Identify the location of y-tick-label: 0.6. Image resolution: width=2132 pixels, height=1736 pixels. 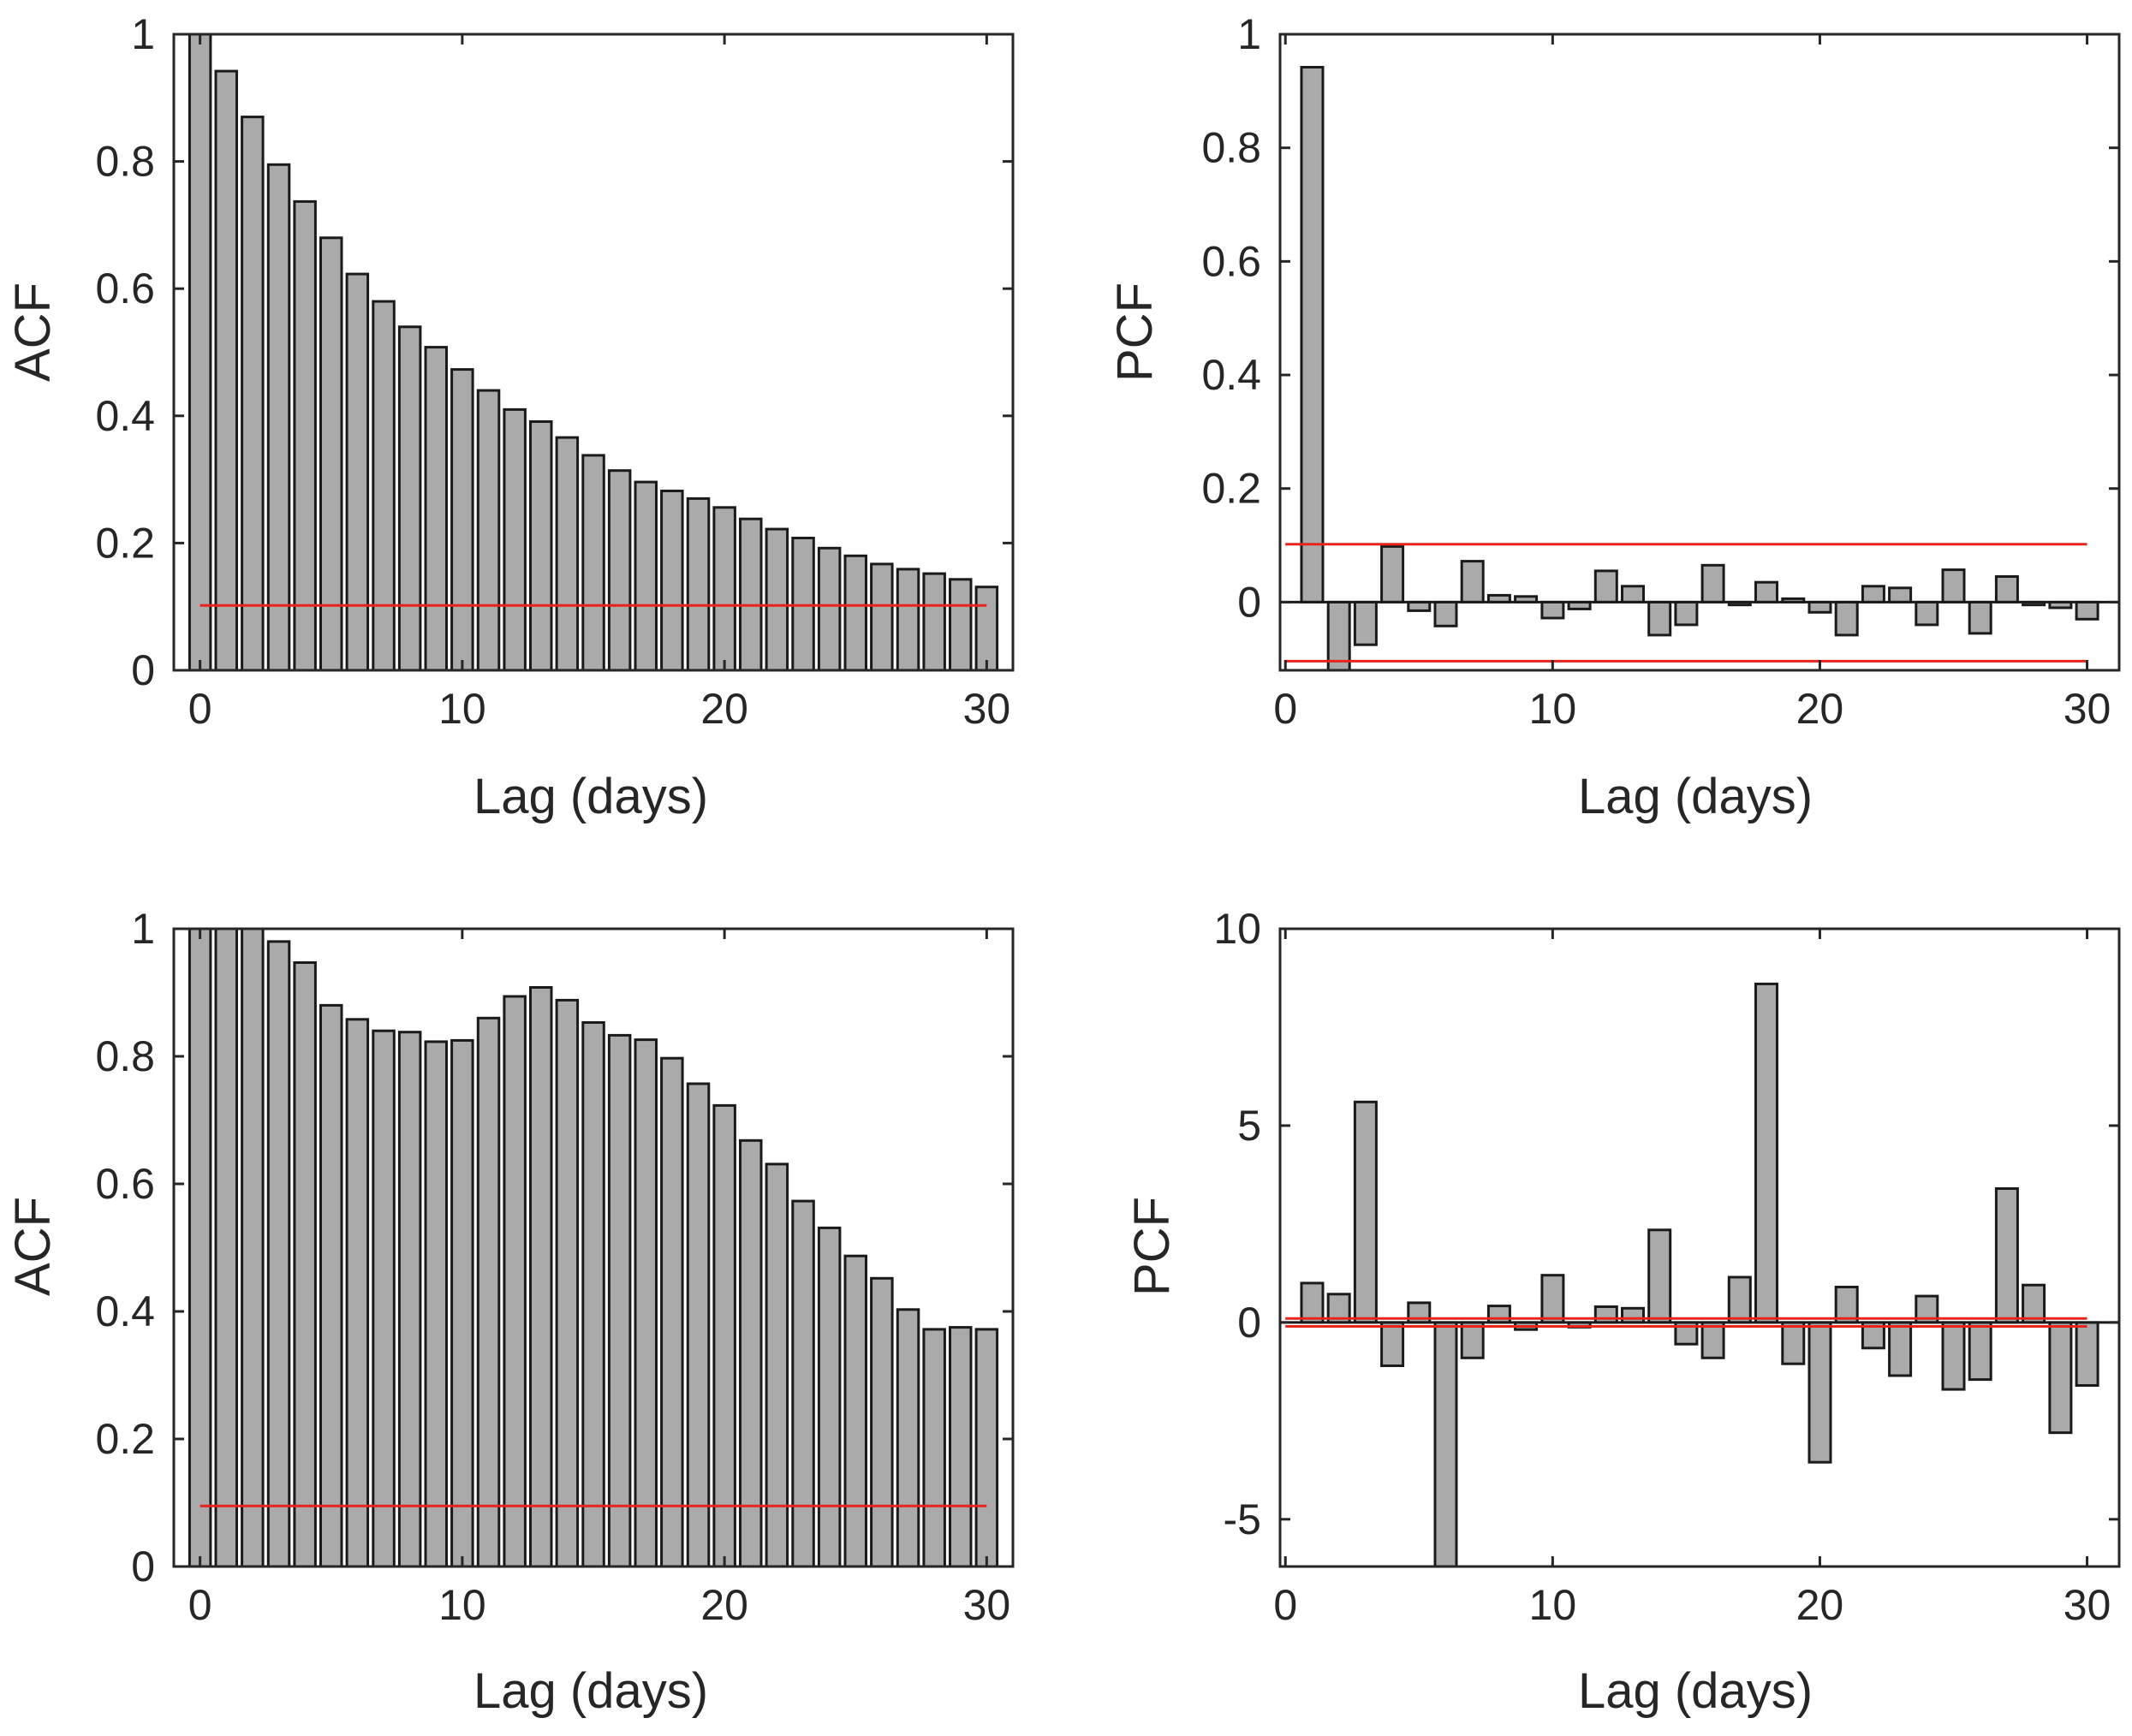
(1231, 261).